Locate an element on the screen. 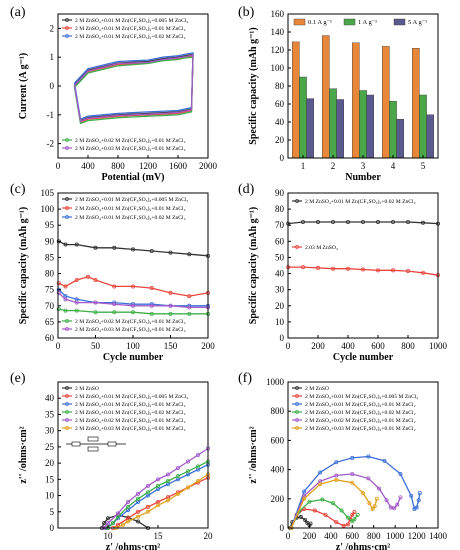 This screenshot has width=460, height=550. y-tick-label: 400 is located at coordinates (278, 470).